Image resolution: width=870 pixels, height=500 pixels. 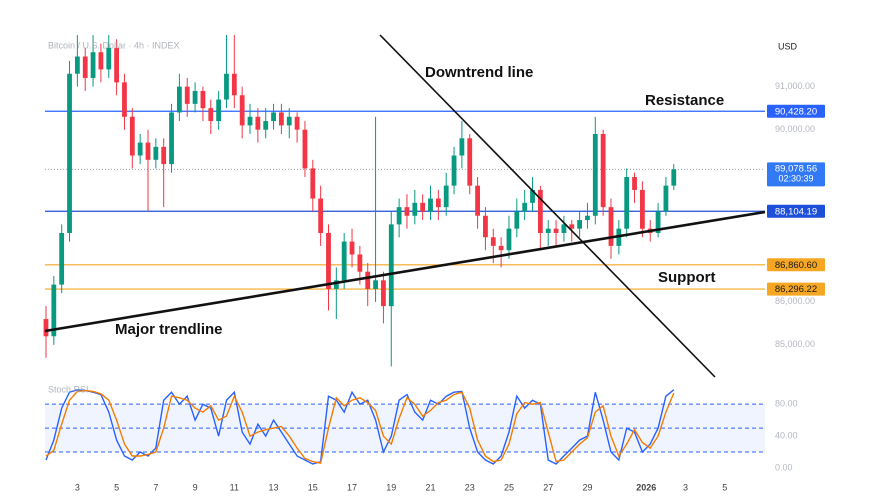 I want to click on x-tick-label: 15, so click(x=313, y=487).